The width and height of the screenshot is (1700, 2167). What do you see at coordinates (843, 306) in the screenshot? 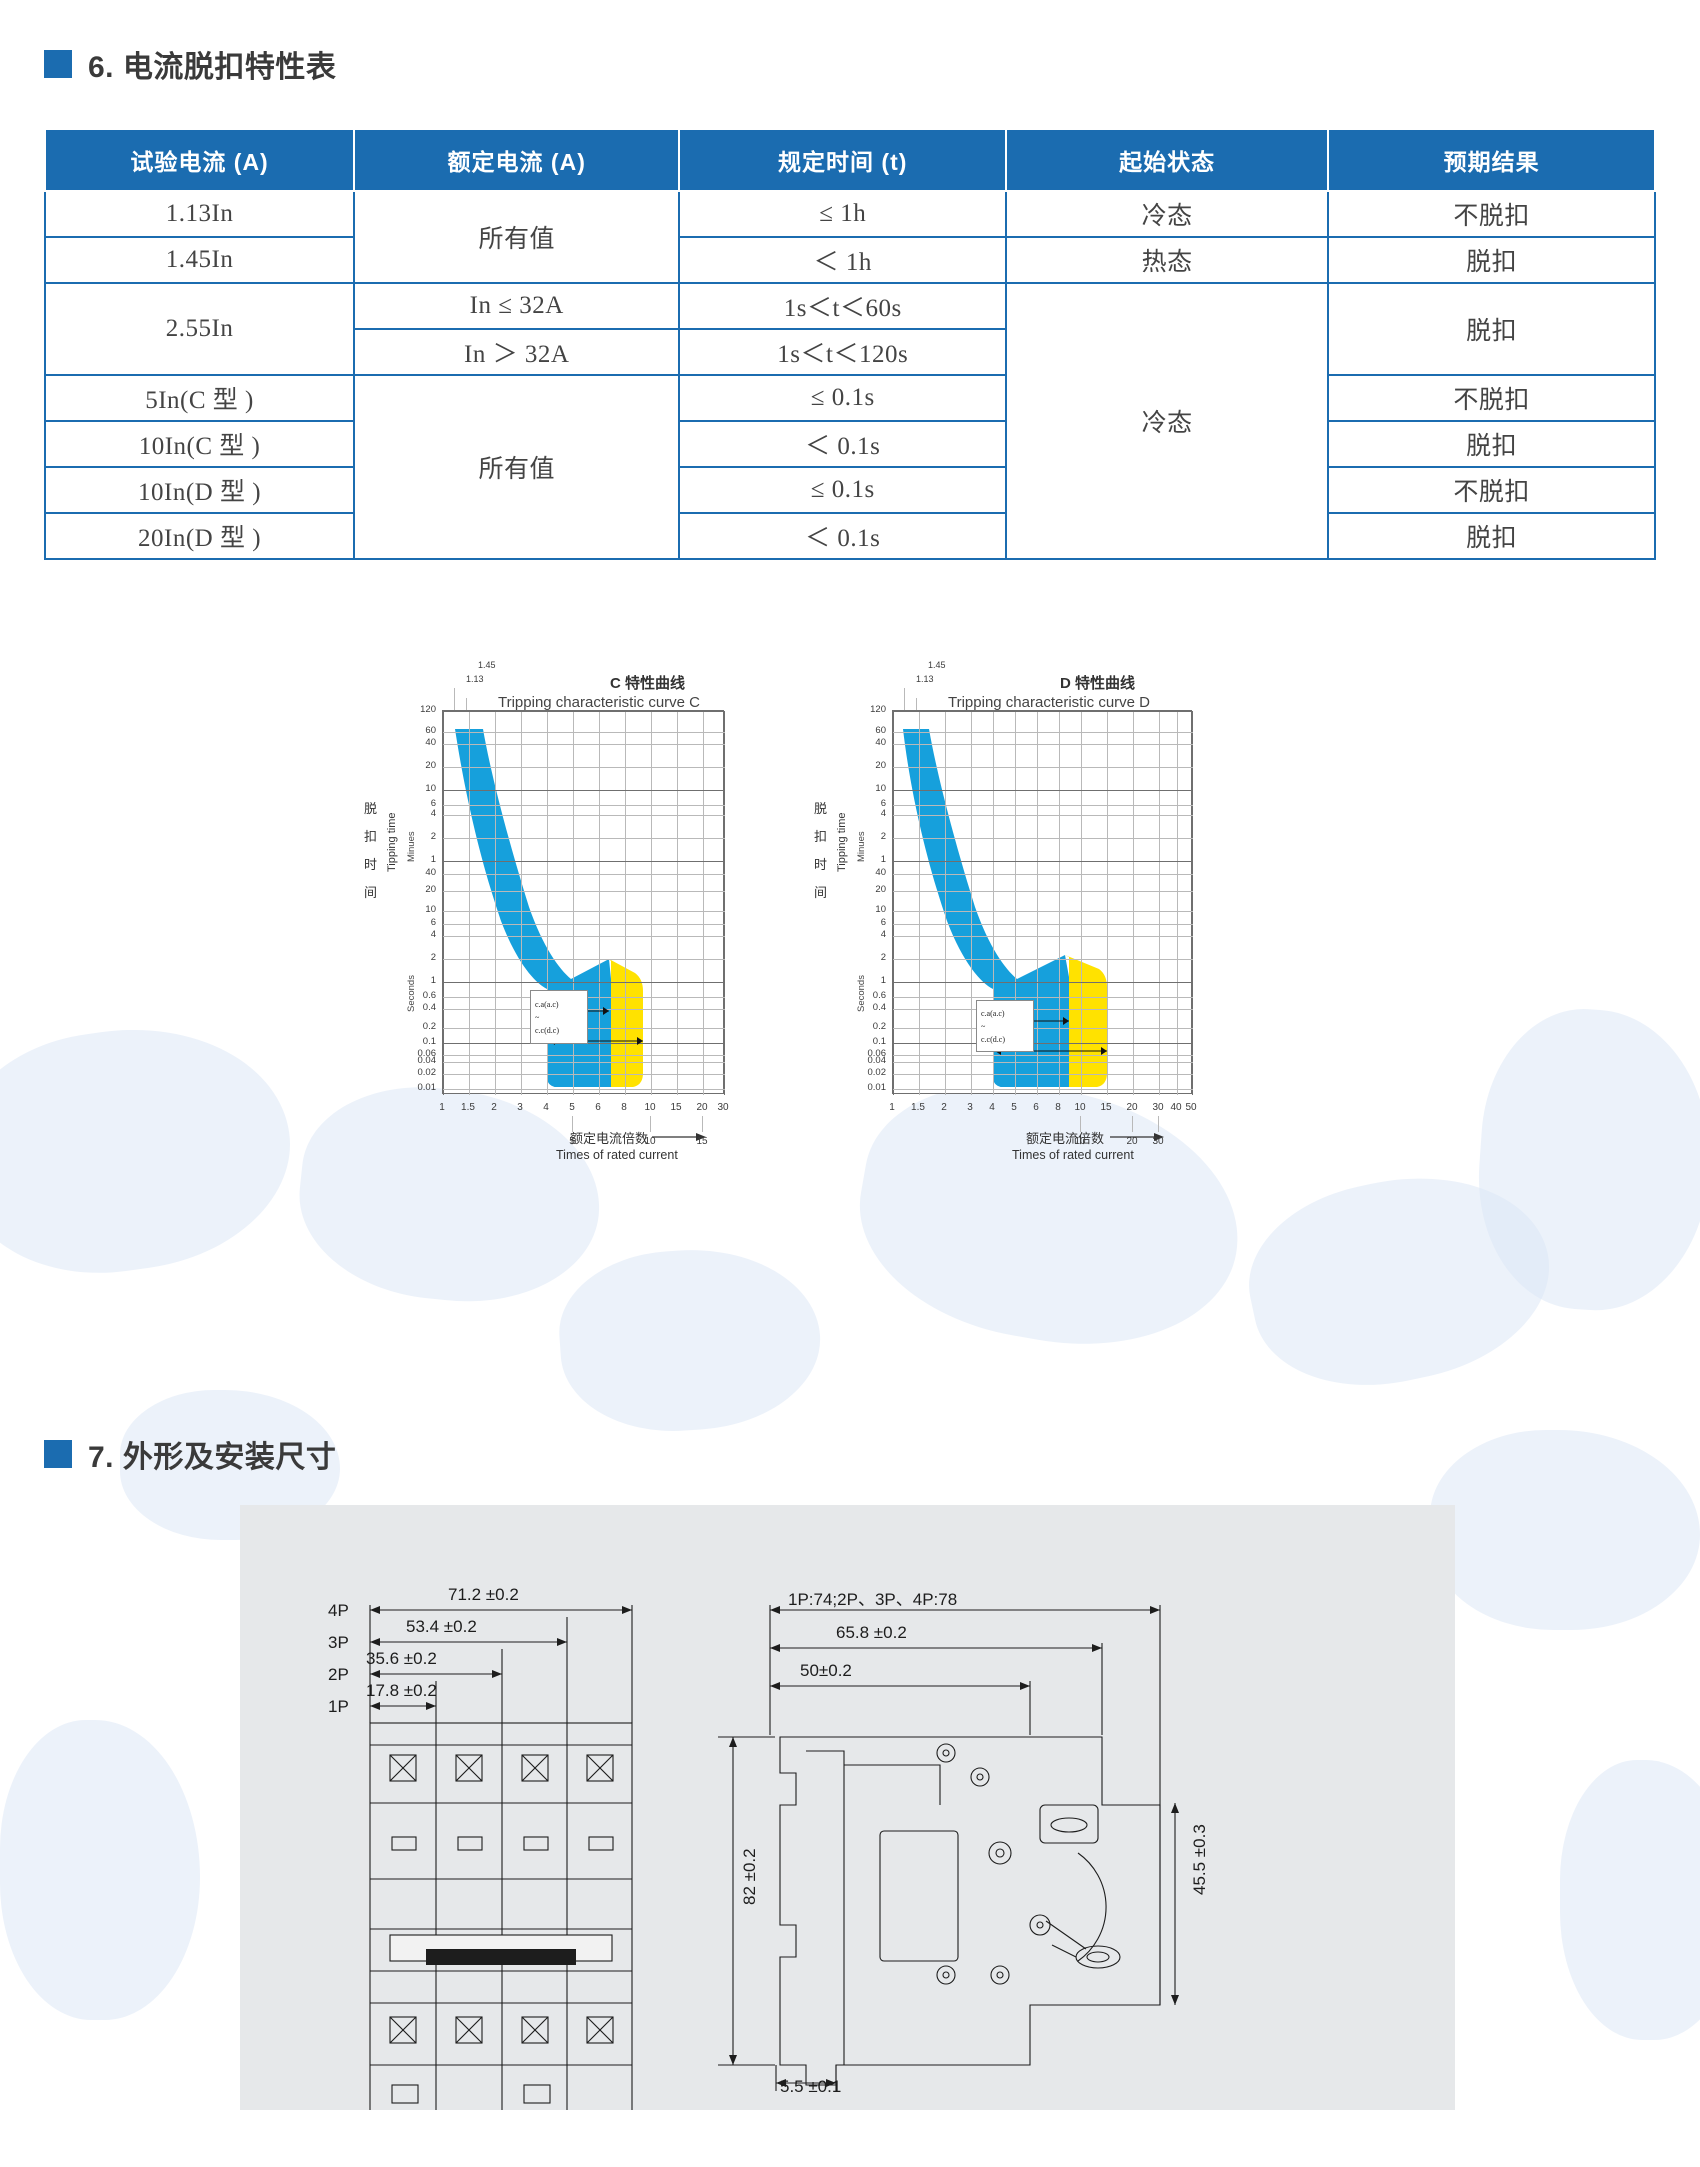
I see `cell-time: 1s＜t＜60s` at bounding box center [843, 306].